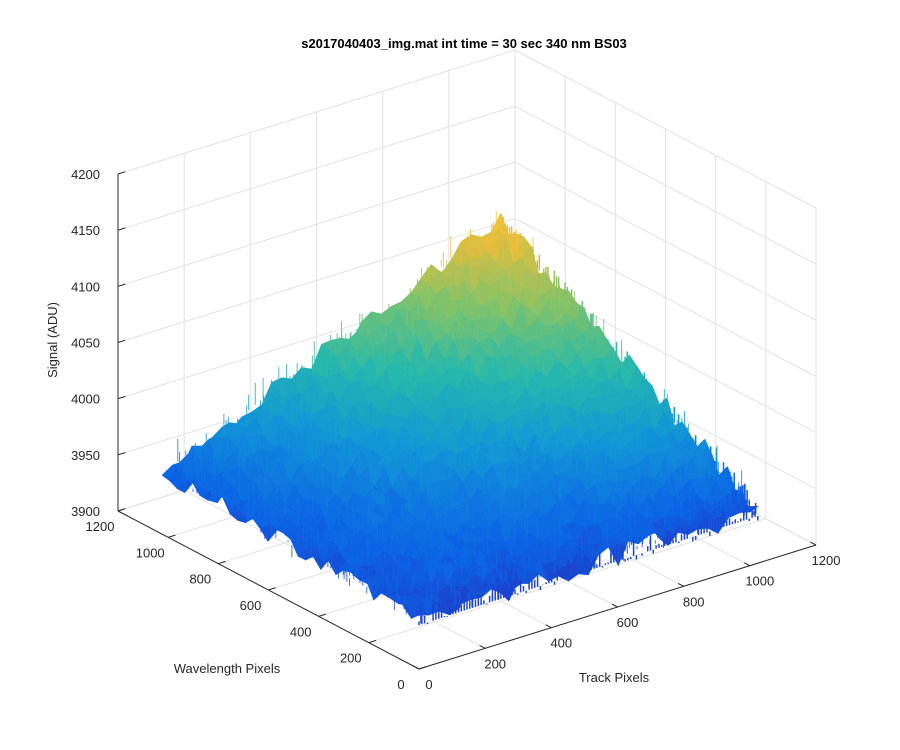  I want to click on x-axis-label: Track Pixels, so click(614, 677).